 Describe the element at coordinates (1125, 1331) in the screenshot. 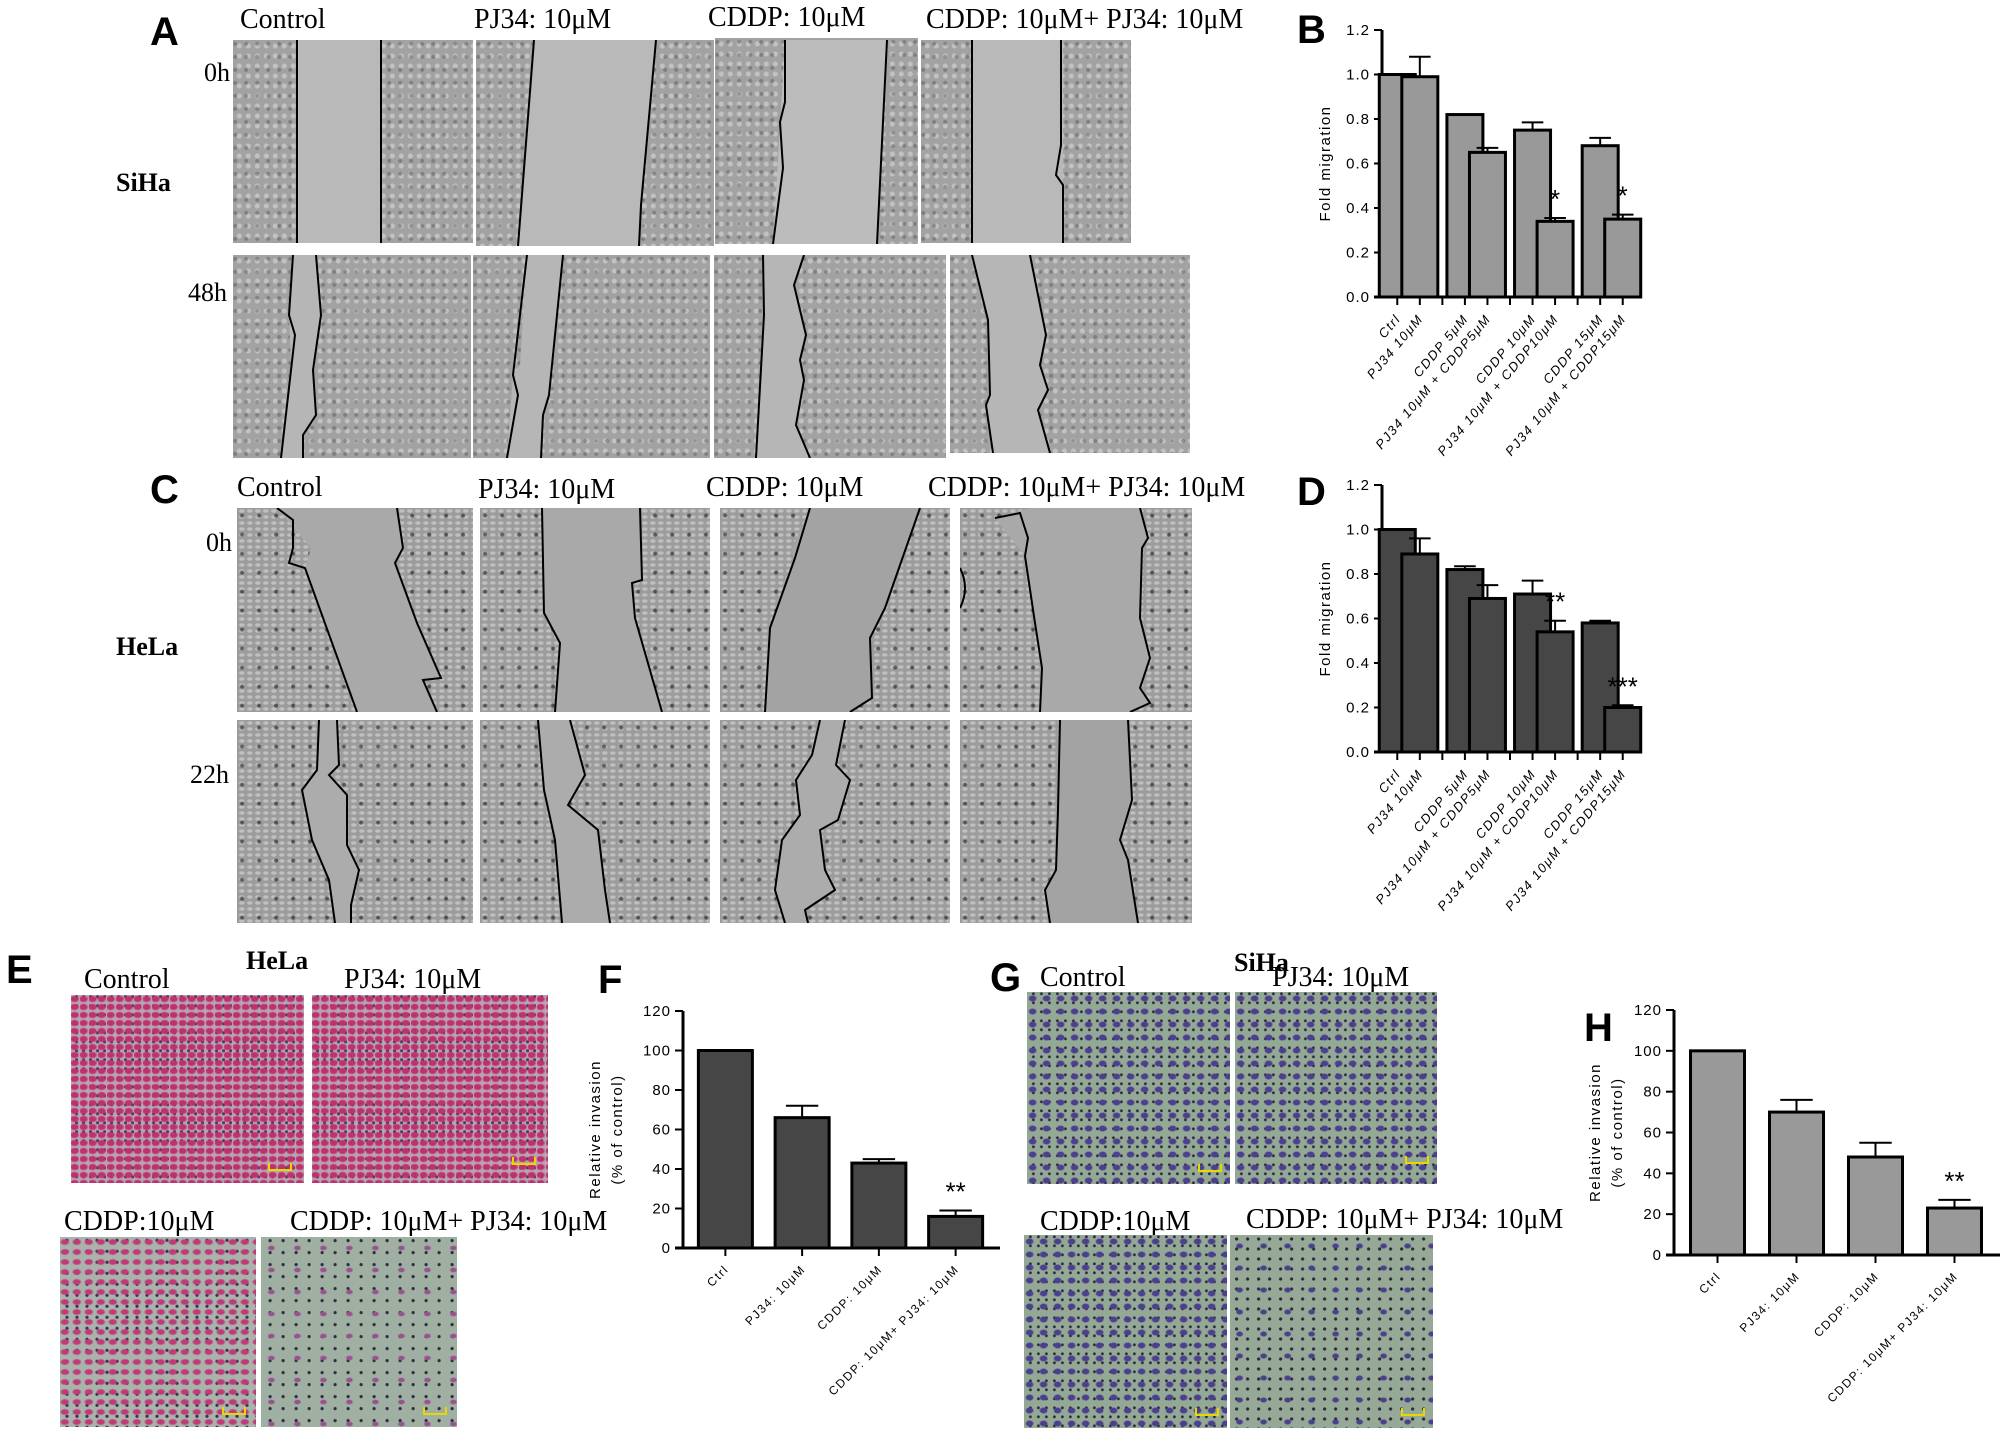

I see `transwell-image-siha-cddp` at that location.